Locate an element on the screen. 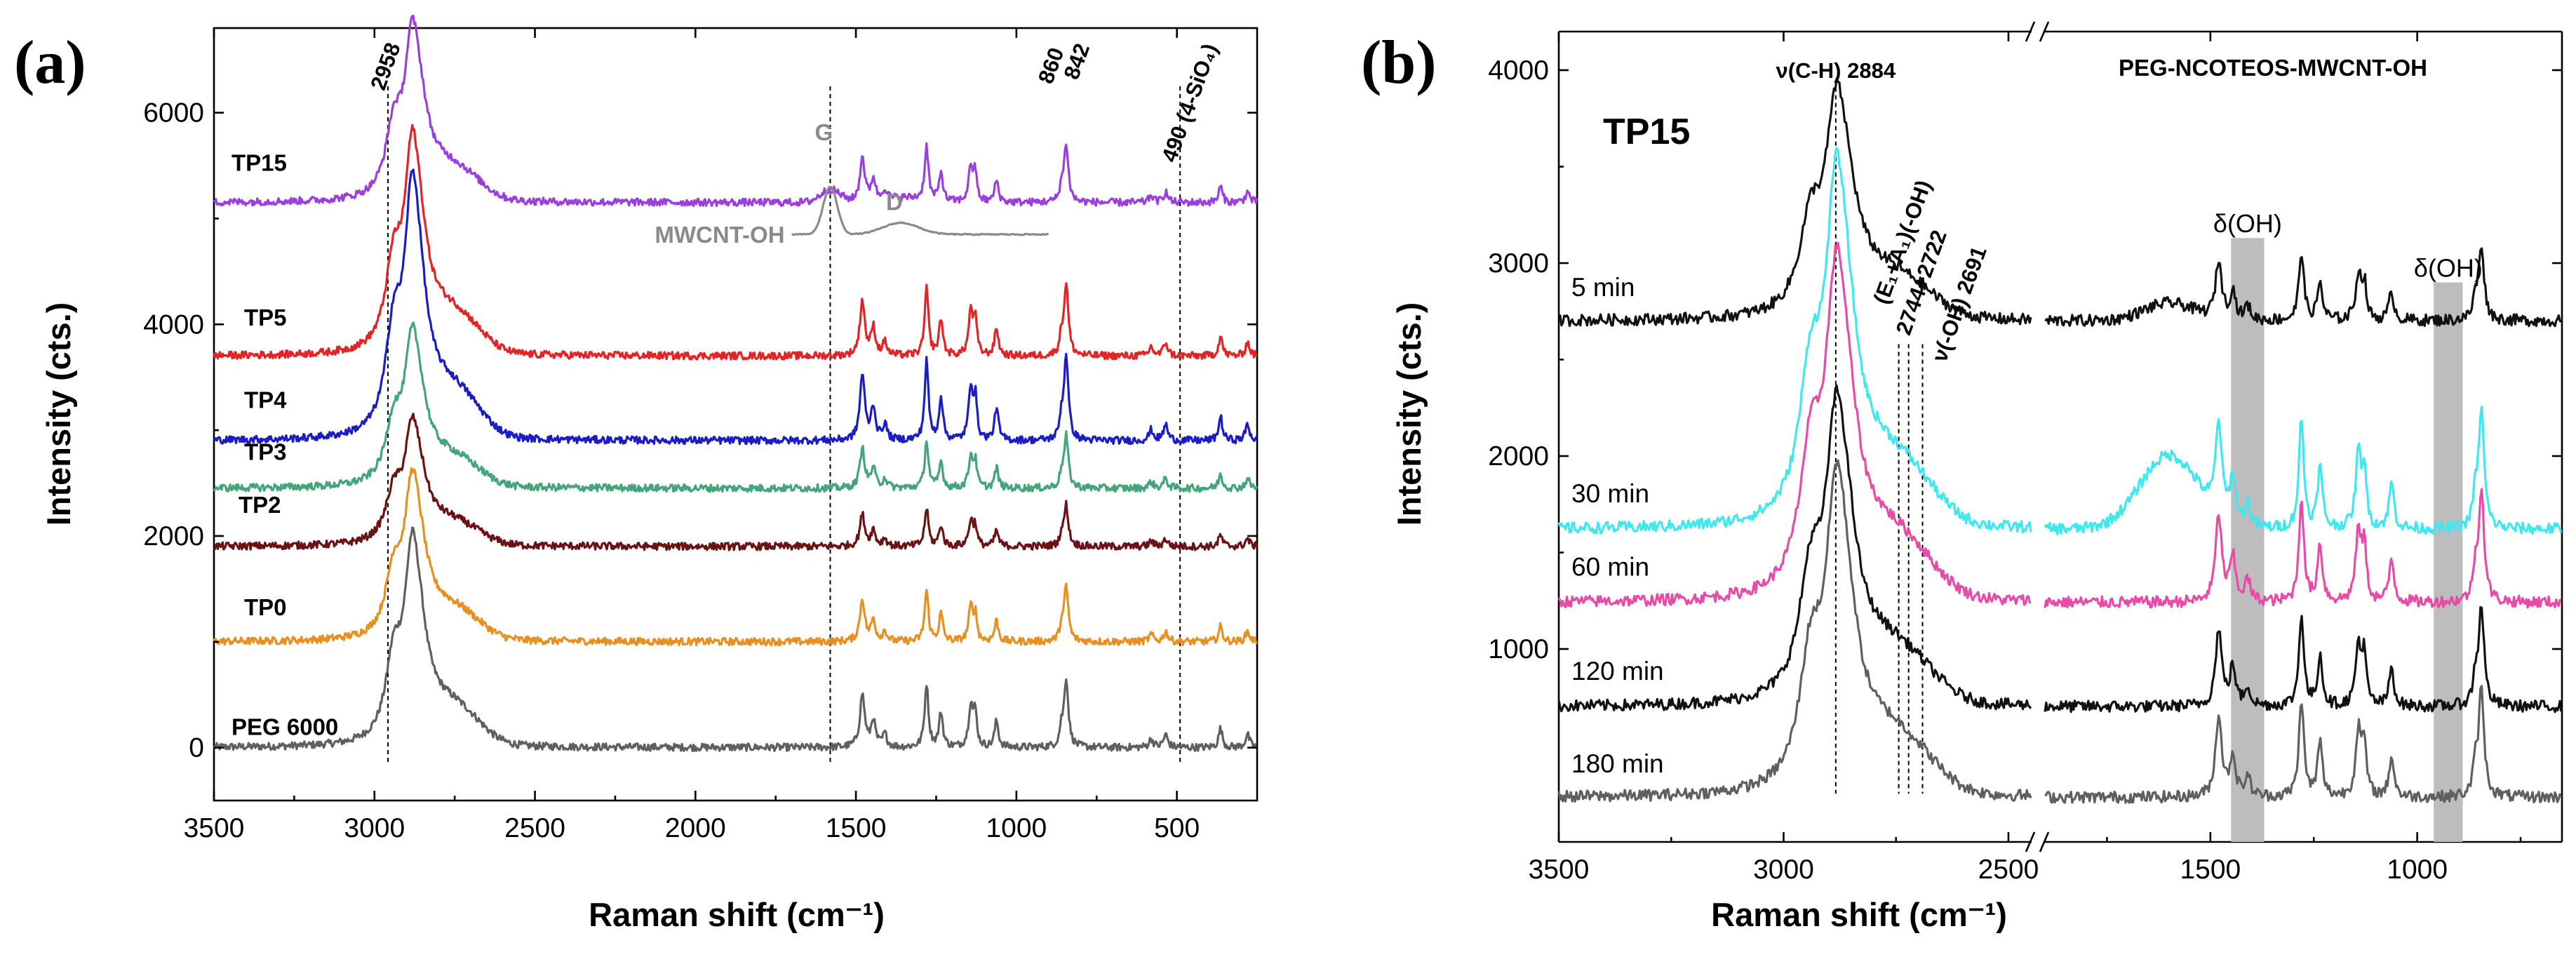 The height and width of the screenshot is (957, 2576). trace-b-5-min-low is located at coordinates (2303, 287).